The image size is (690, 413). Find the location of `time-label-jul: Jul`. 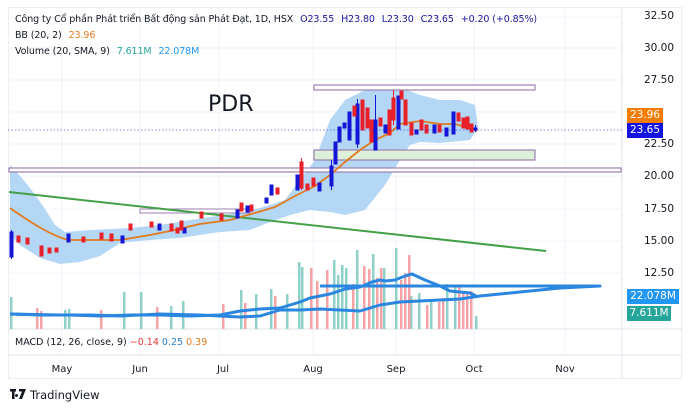

time-label-jul: Jul is located at coordinates (223, 369).